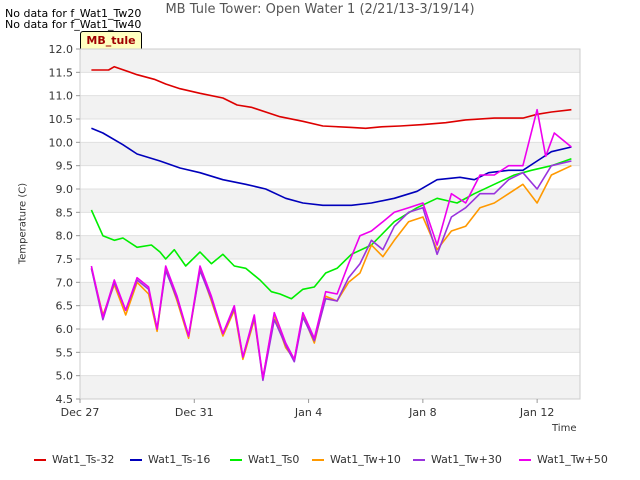 This screenshot has height=480, width=640. What do you see at coordinates (422, 412) in the screenshot?
I see `x-tick-label: Jan 8` at bounding box center [422, 412].